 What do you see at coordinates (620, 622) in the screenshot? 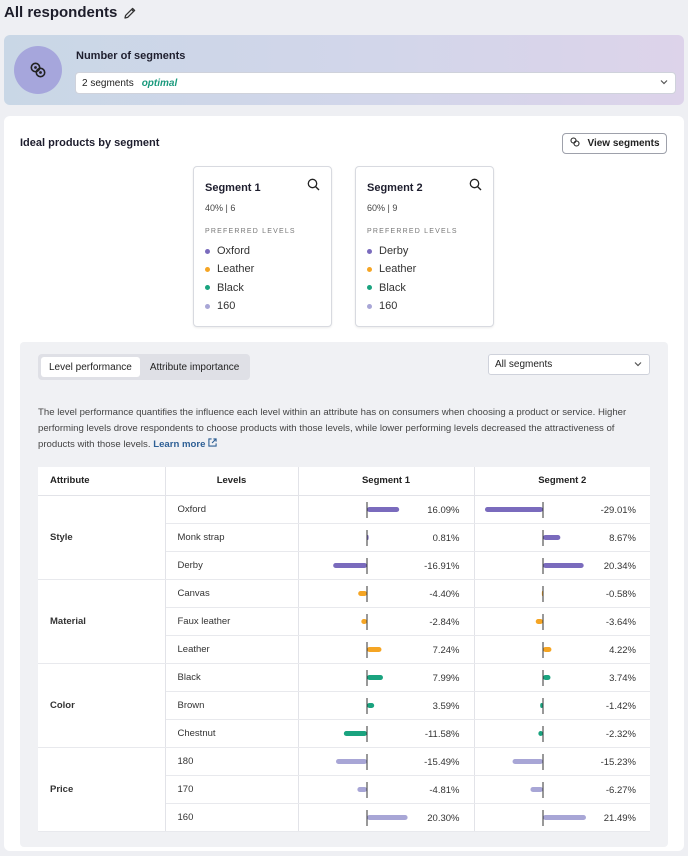
I see `percent-label: -3.64%` at bounding box center [620, 622].